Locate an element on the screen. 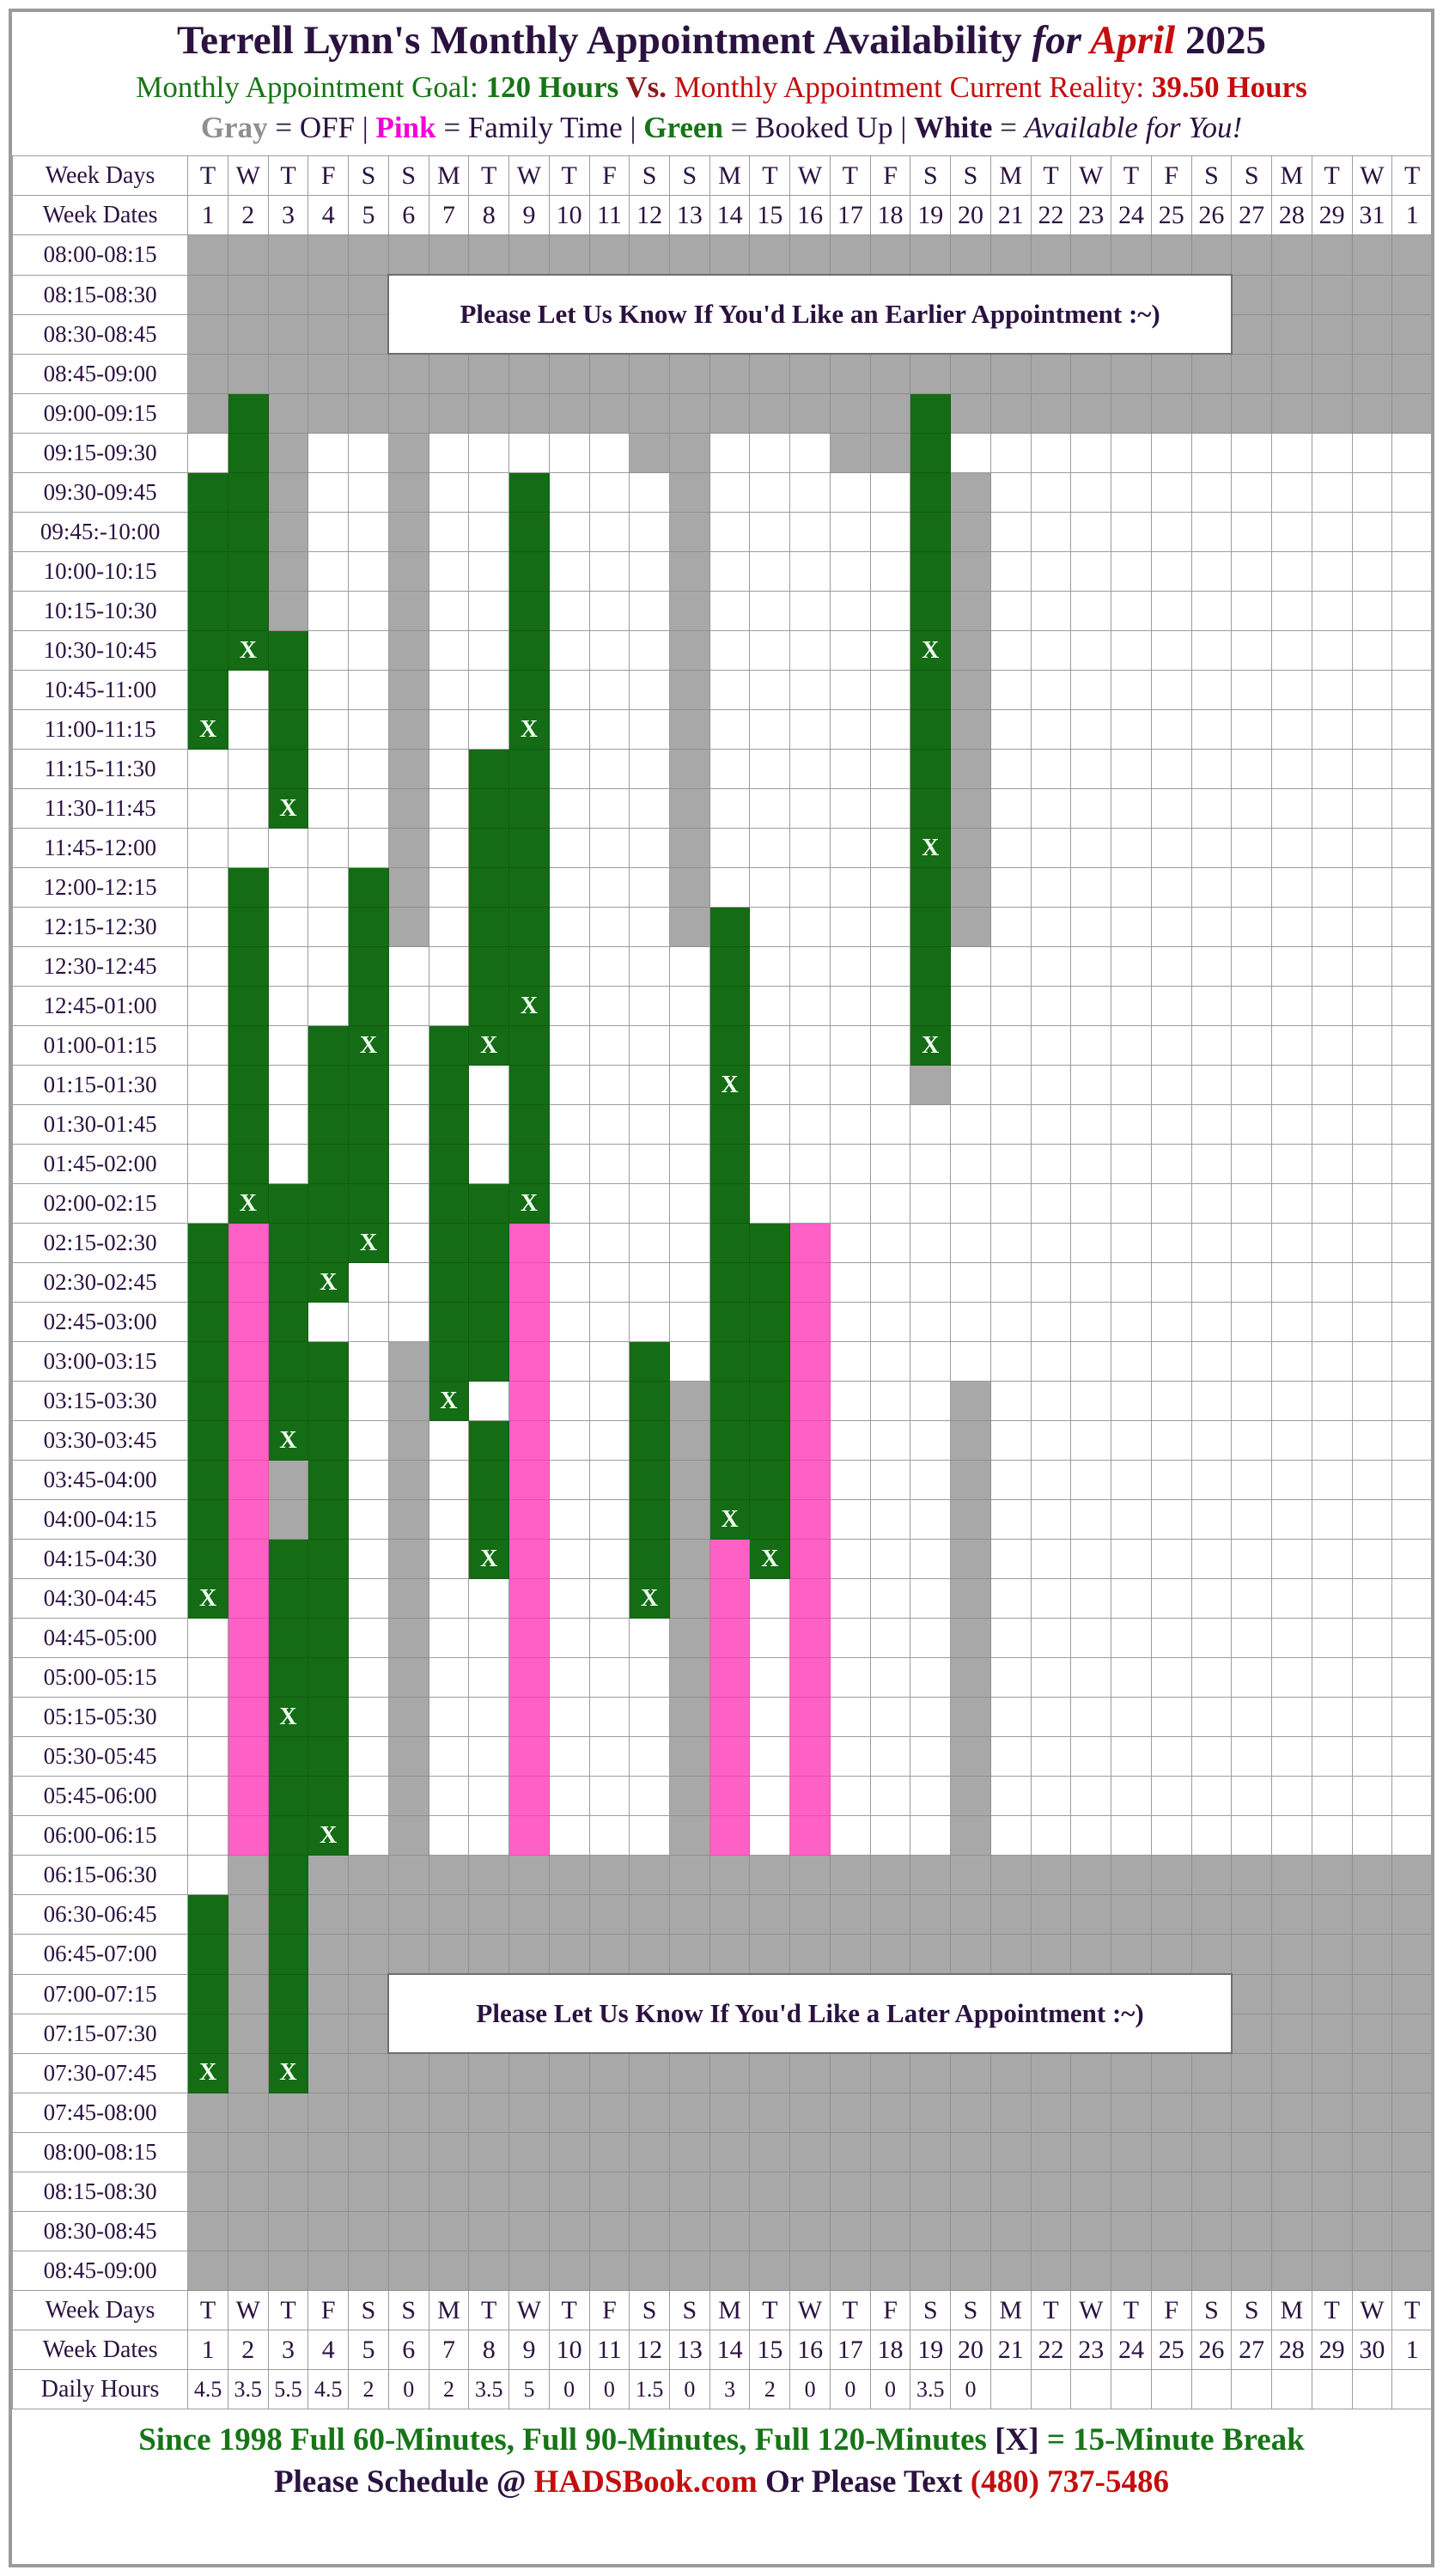 The image size is (1443, 2576). time-slot-label: 05:00-05:15 is located at coordinates (100, 1678).